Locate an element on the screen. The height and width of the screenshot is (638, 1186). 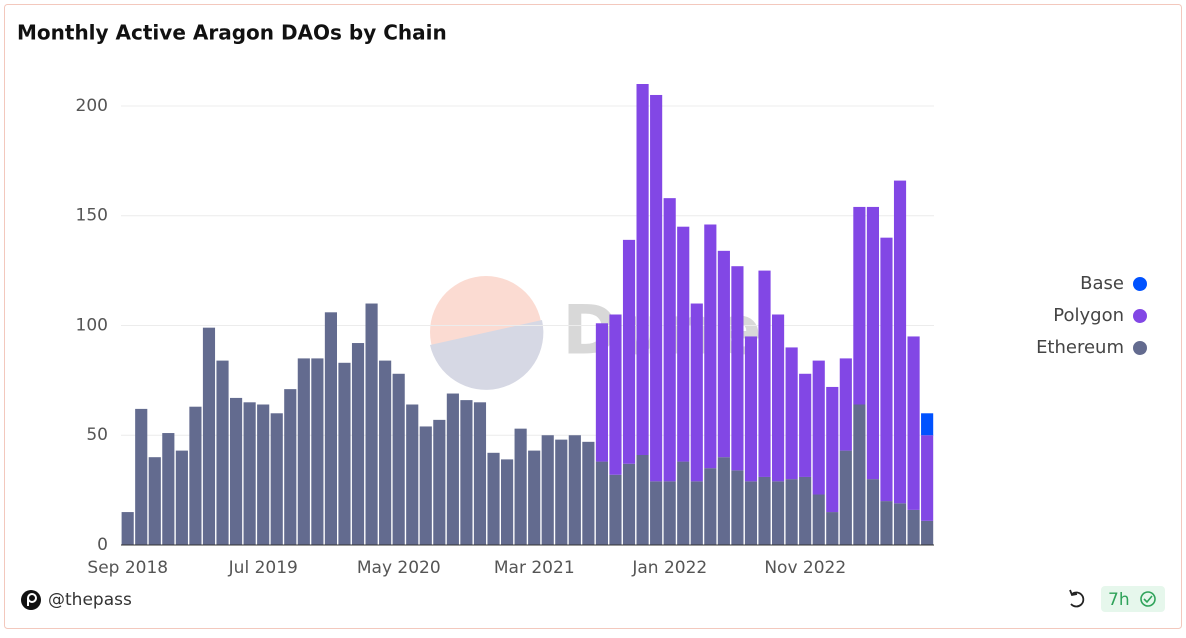
x-tick-label: Jan 2022 is located at coordinates (669, 568).